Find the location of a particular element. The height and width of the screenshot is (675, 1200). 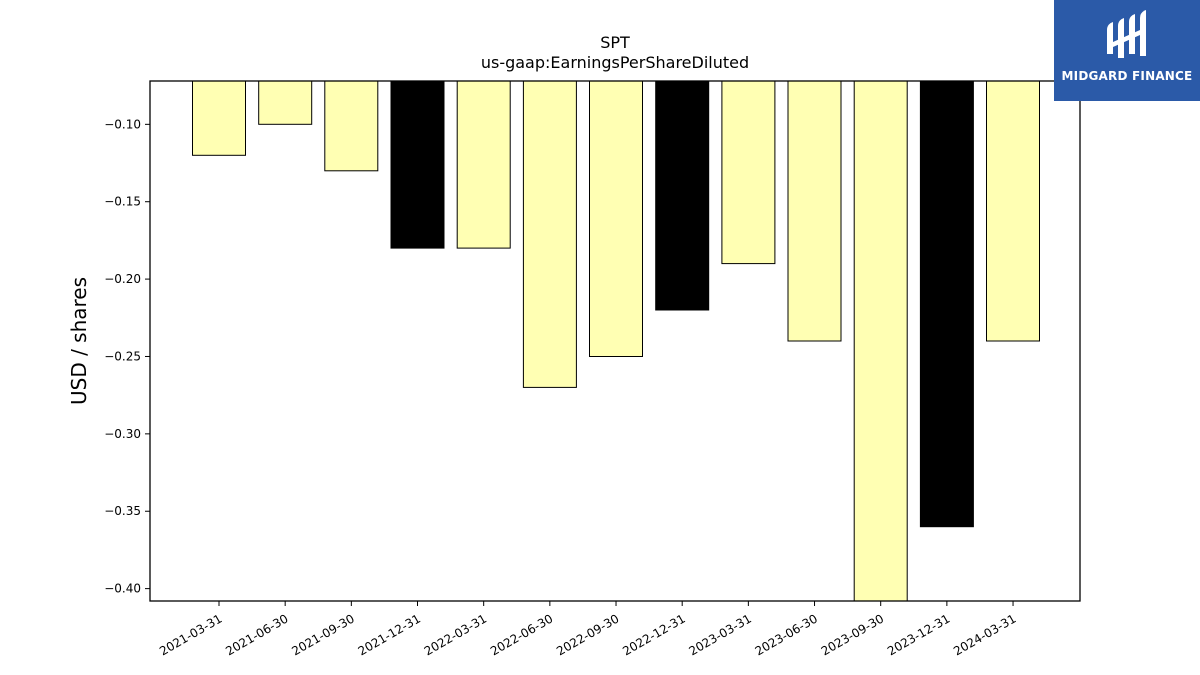

x-tick-label: 2023-09-30 is located at coordinates (852, 634).